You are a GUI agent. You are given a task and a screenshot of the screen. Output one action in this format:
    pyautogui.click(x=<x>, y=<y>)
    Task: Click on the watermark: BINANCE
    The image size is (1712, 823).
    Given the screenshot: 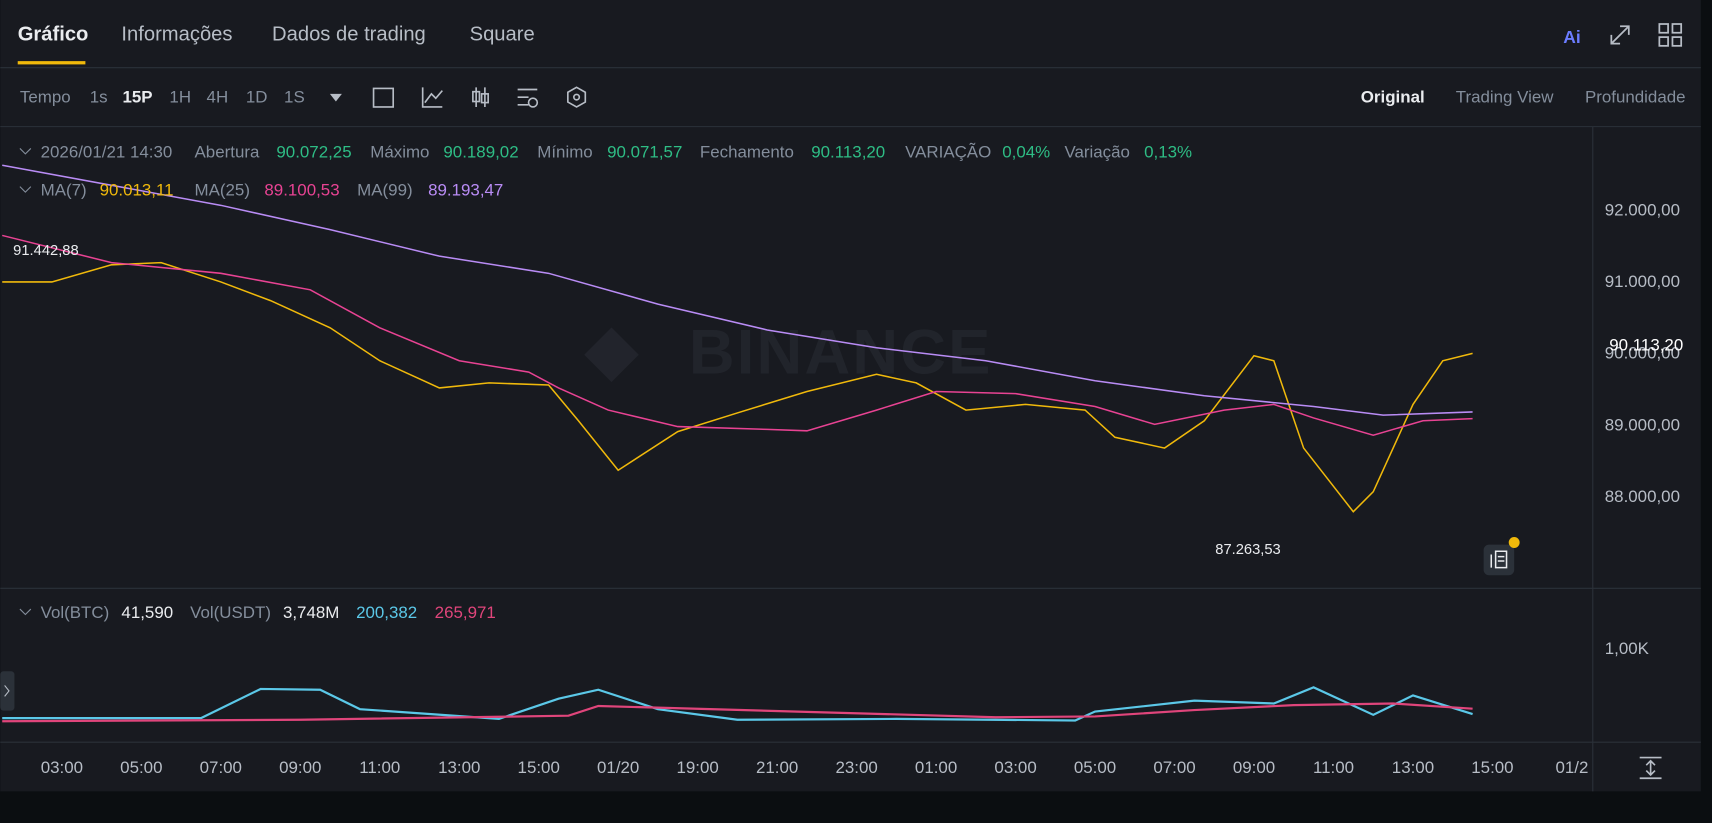 What is the action you would take?
    pyautogui.click(x=788, y=353)
    